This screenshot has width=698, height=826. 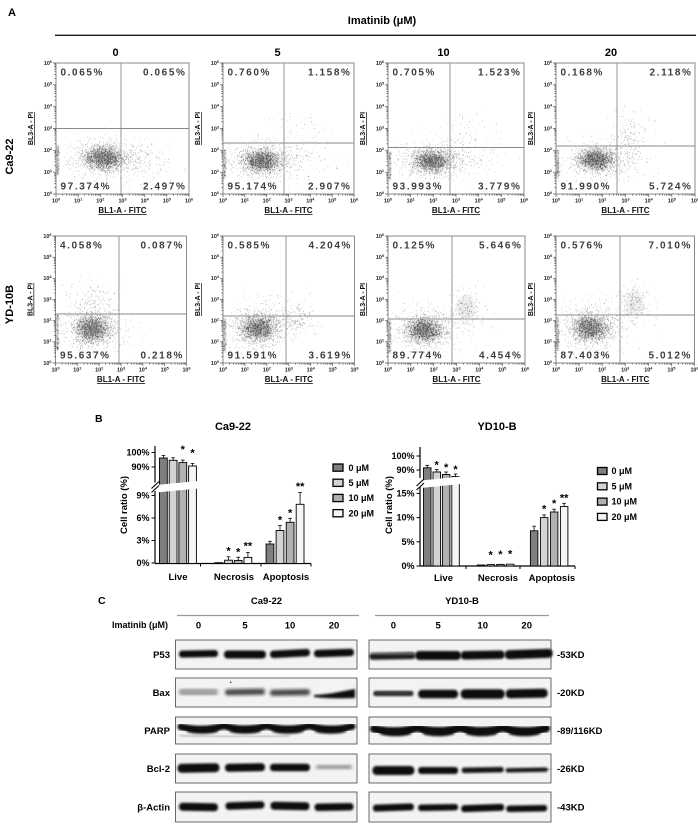 What do you see at coordinates (142, 496) in the screenshot?
I see `svg-text: 9%` at bounding box center [142, 496].